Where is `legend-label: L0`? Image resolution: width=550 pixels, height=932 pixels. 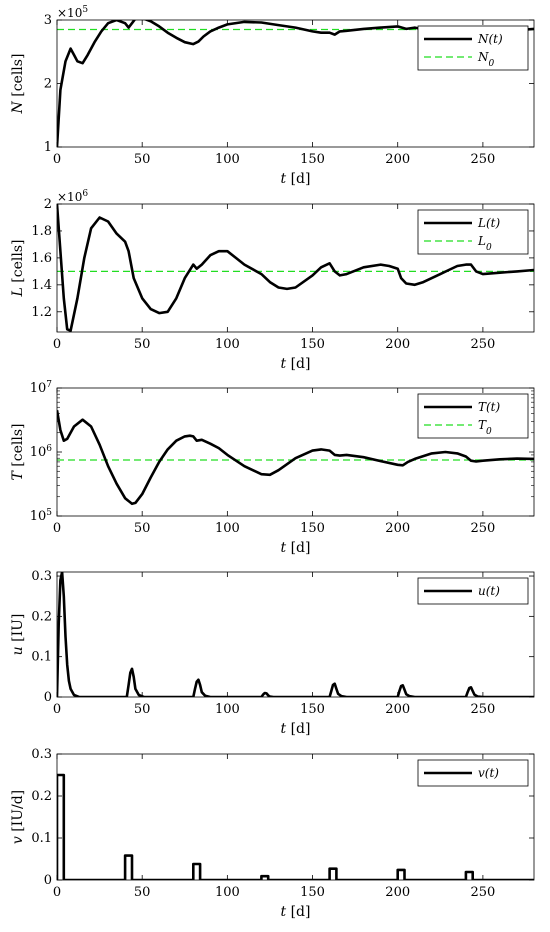
legend-label: L0 is located at coordinates (484, 243).